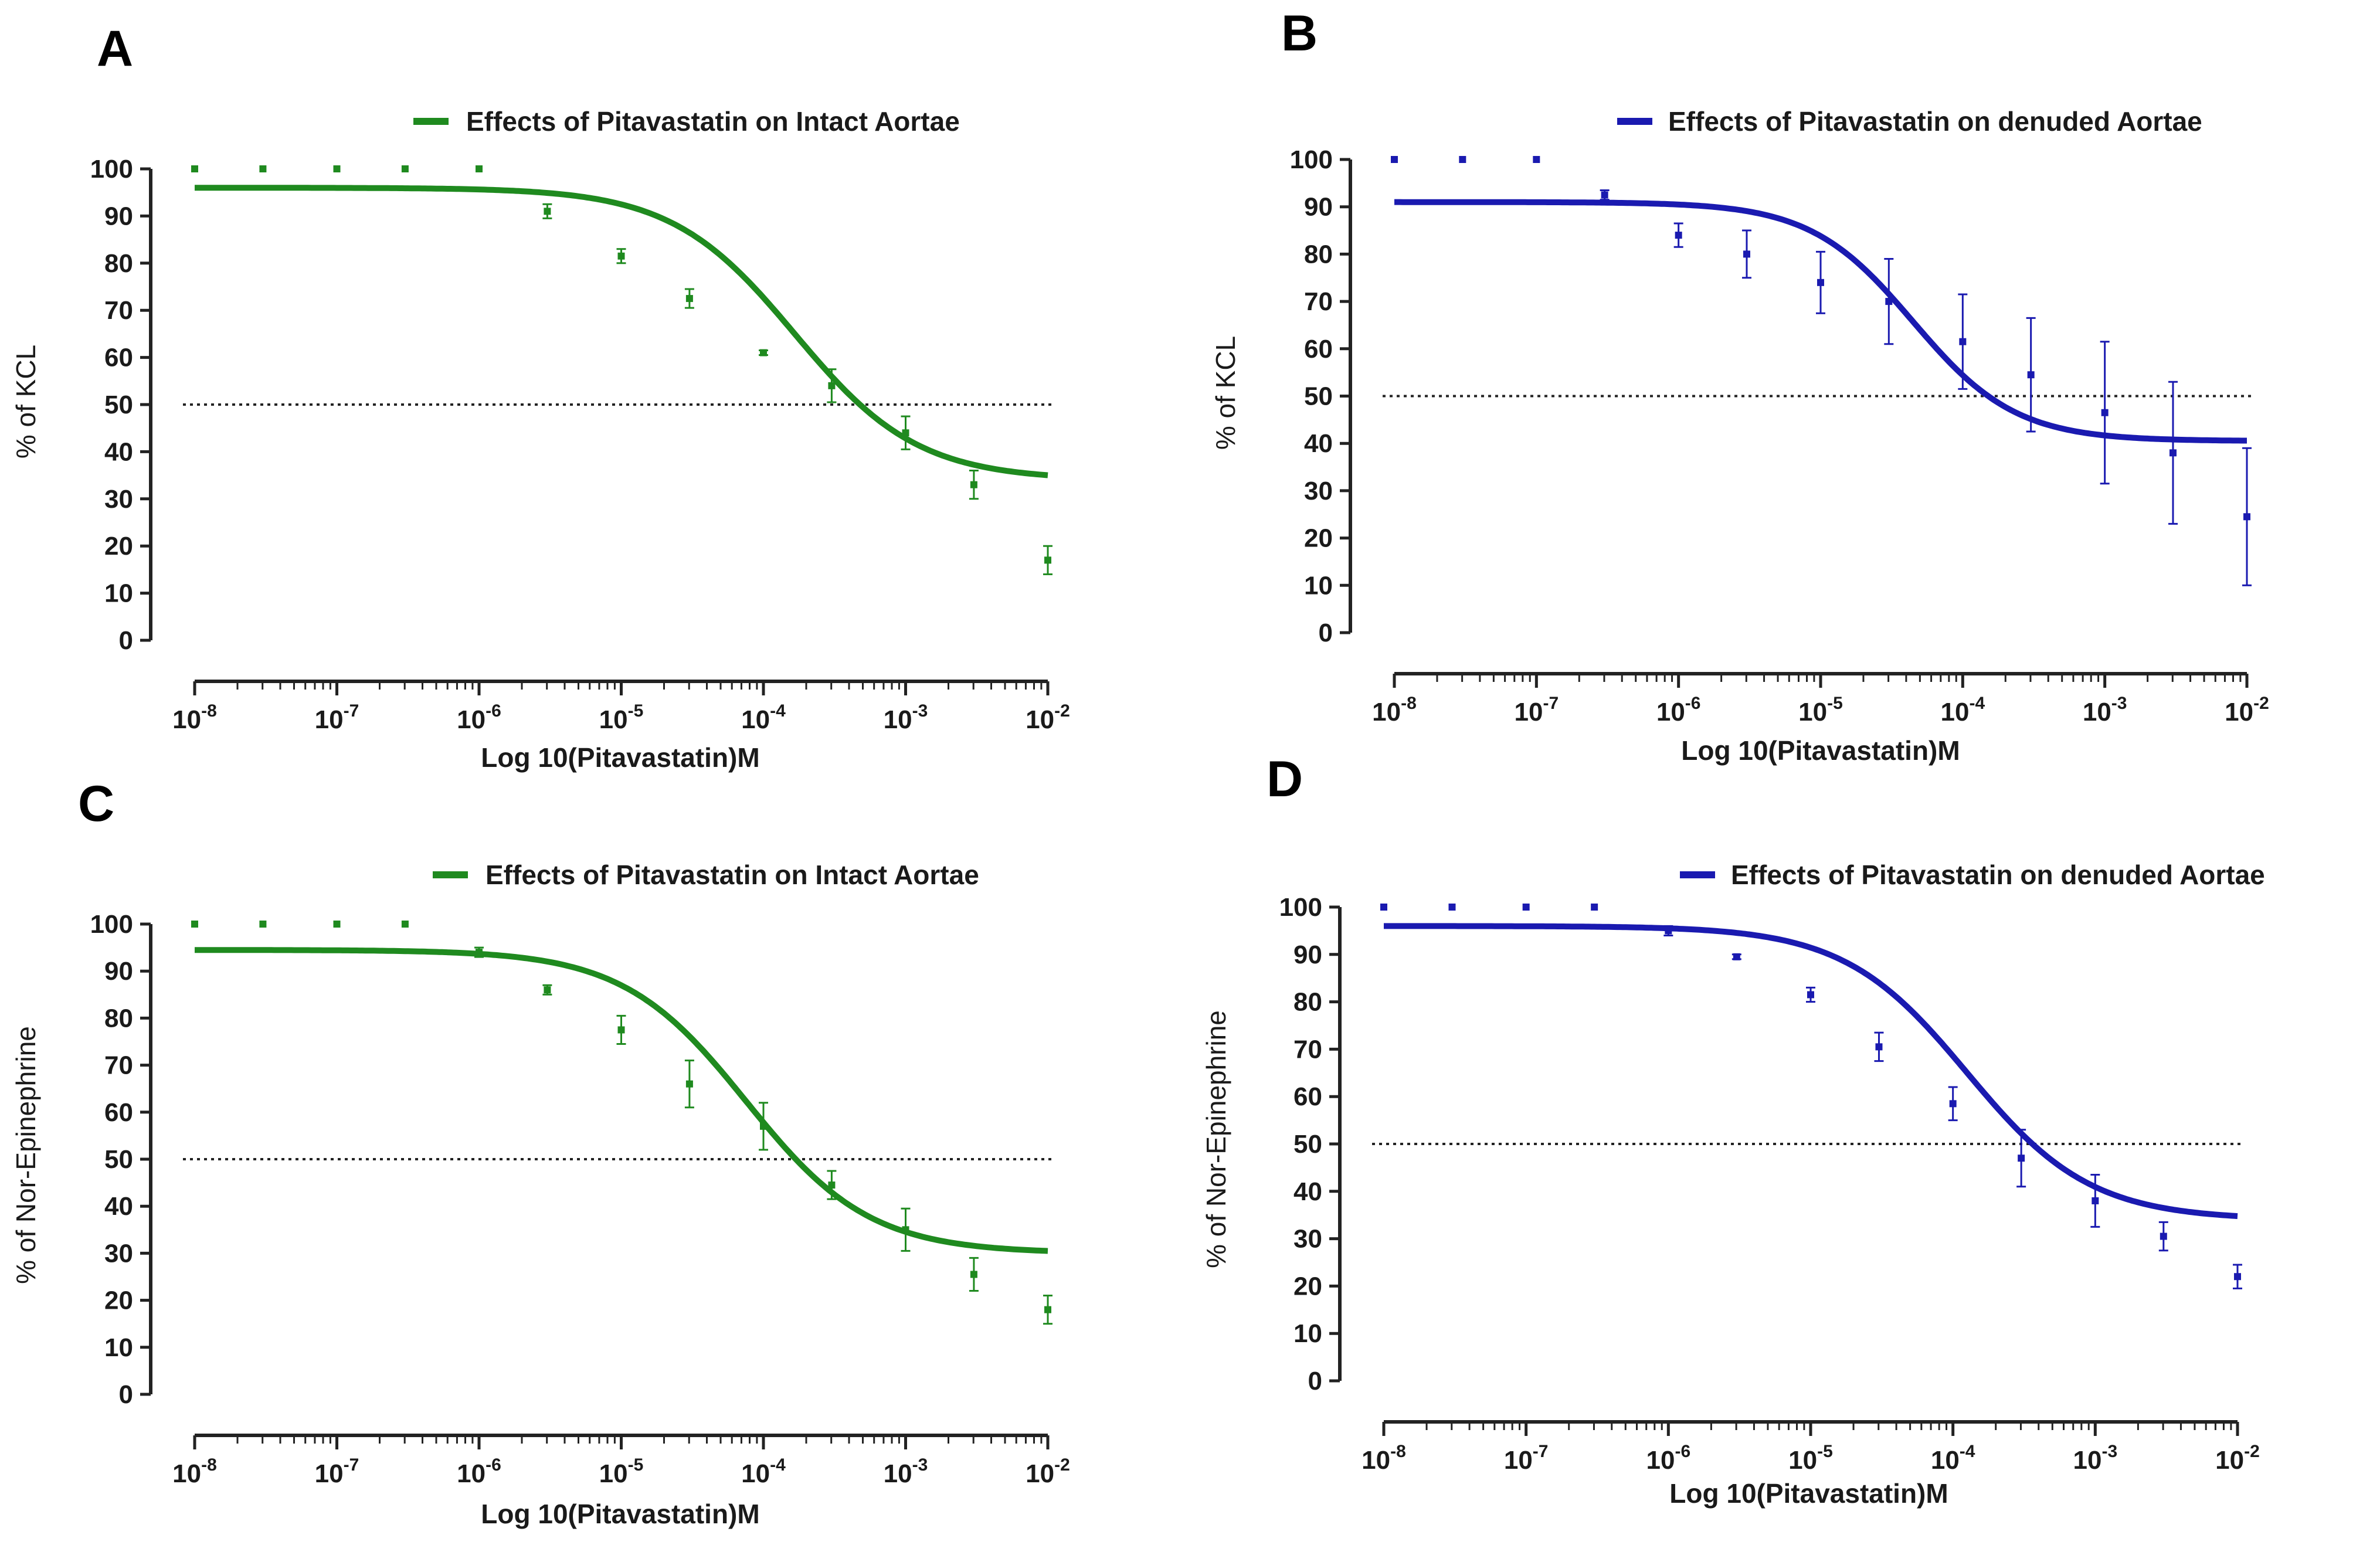 The height and width of the screenshot is (1545, 2380). What do you see at coordinates (1225, 393) in the screenshot?
I see `y-axis-title: % of KCL` at bounding box center [1225, 393].